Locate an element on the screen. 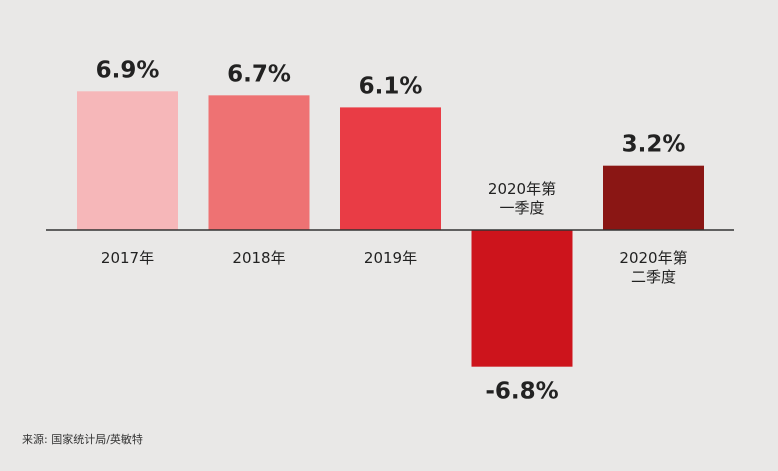  category-label-line: 一季度 is located at coordinates (521, 208).